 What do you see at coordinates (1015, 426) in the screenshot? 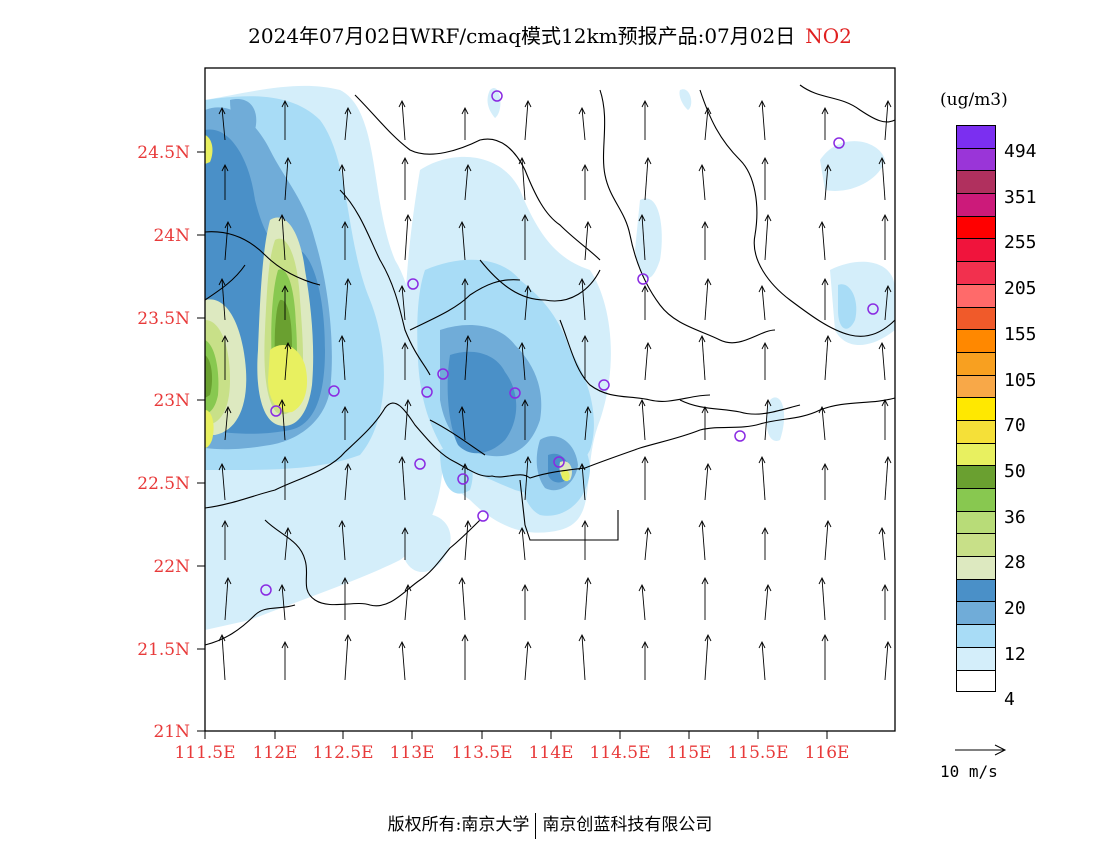
I see `legend-label: 70` at bounding box center [1015, 426].